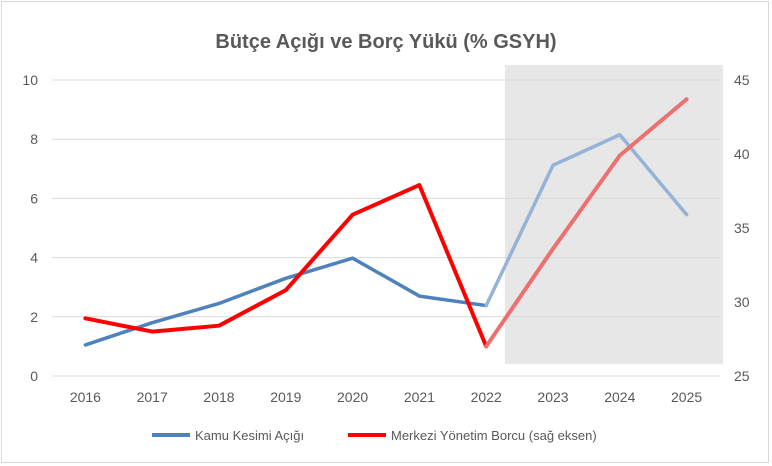 Image resolution: width=772 pixels, height=466 pixels. What do you see at coordinates (34, 258) in the screenshot?
I see `left-tick-label: 4` at bounding box center [34, 258].